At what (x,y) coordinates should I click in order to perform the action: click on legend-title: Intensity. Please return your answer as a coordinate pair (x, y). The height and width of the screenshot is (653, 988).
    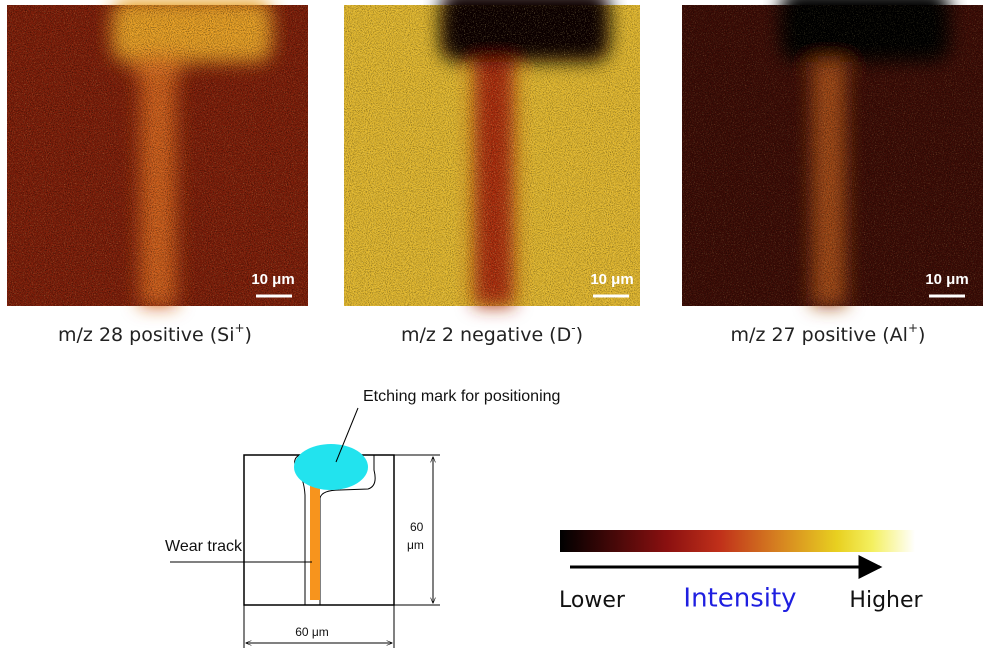
    Looking at the image, I should click on (739, 599).